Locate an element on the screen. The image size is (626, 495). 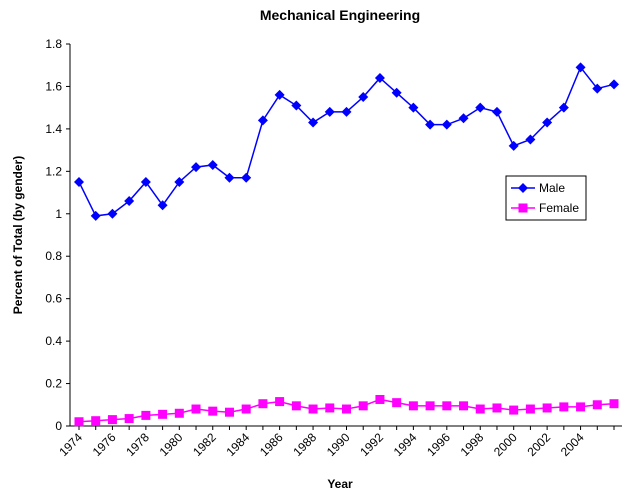
x-tick-label: 1990 is located at coordinates (338, 444).